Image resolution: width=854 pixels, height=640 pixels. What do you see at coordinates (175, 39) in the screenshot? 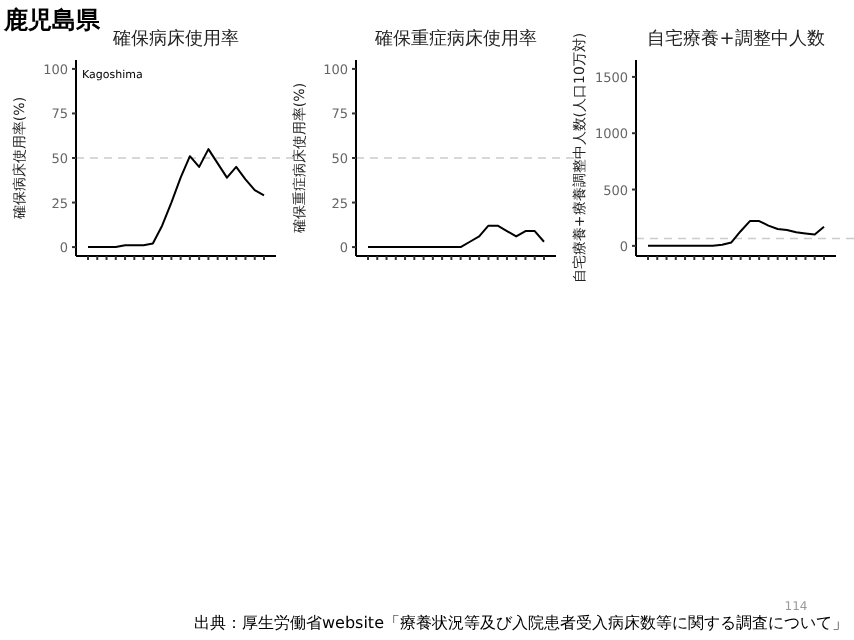
I see `chart-title: 確保病床使用率` at bounding box center [175, 39].